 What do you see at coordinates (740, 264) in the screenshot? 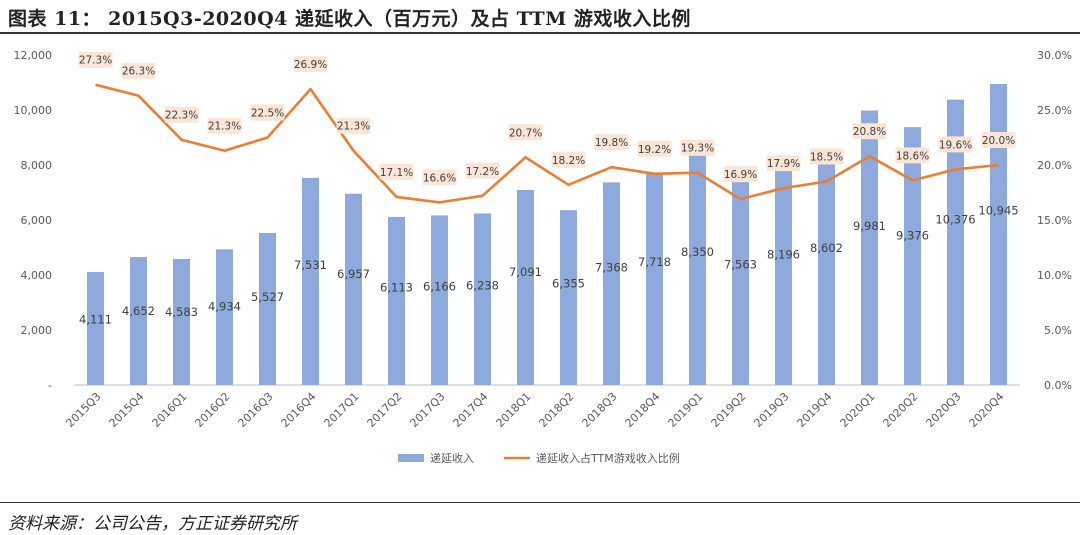
I see `bar-value-label: 7,563` at bounding box center [740, 264].